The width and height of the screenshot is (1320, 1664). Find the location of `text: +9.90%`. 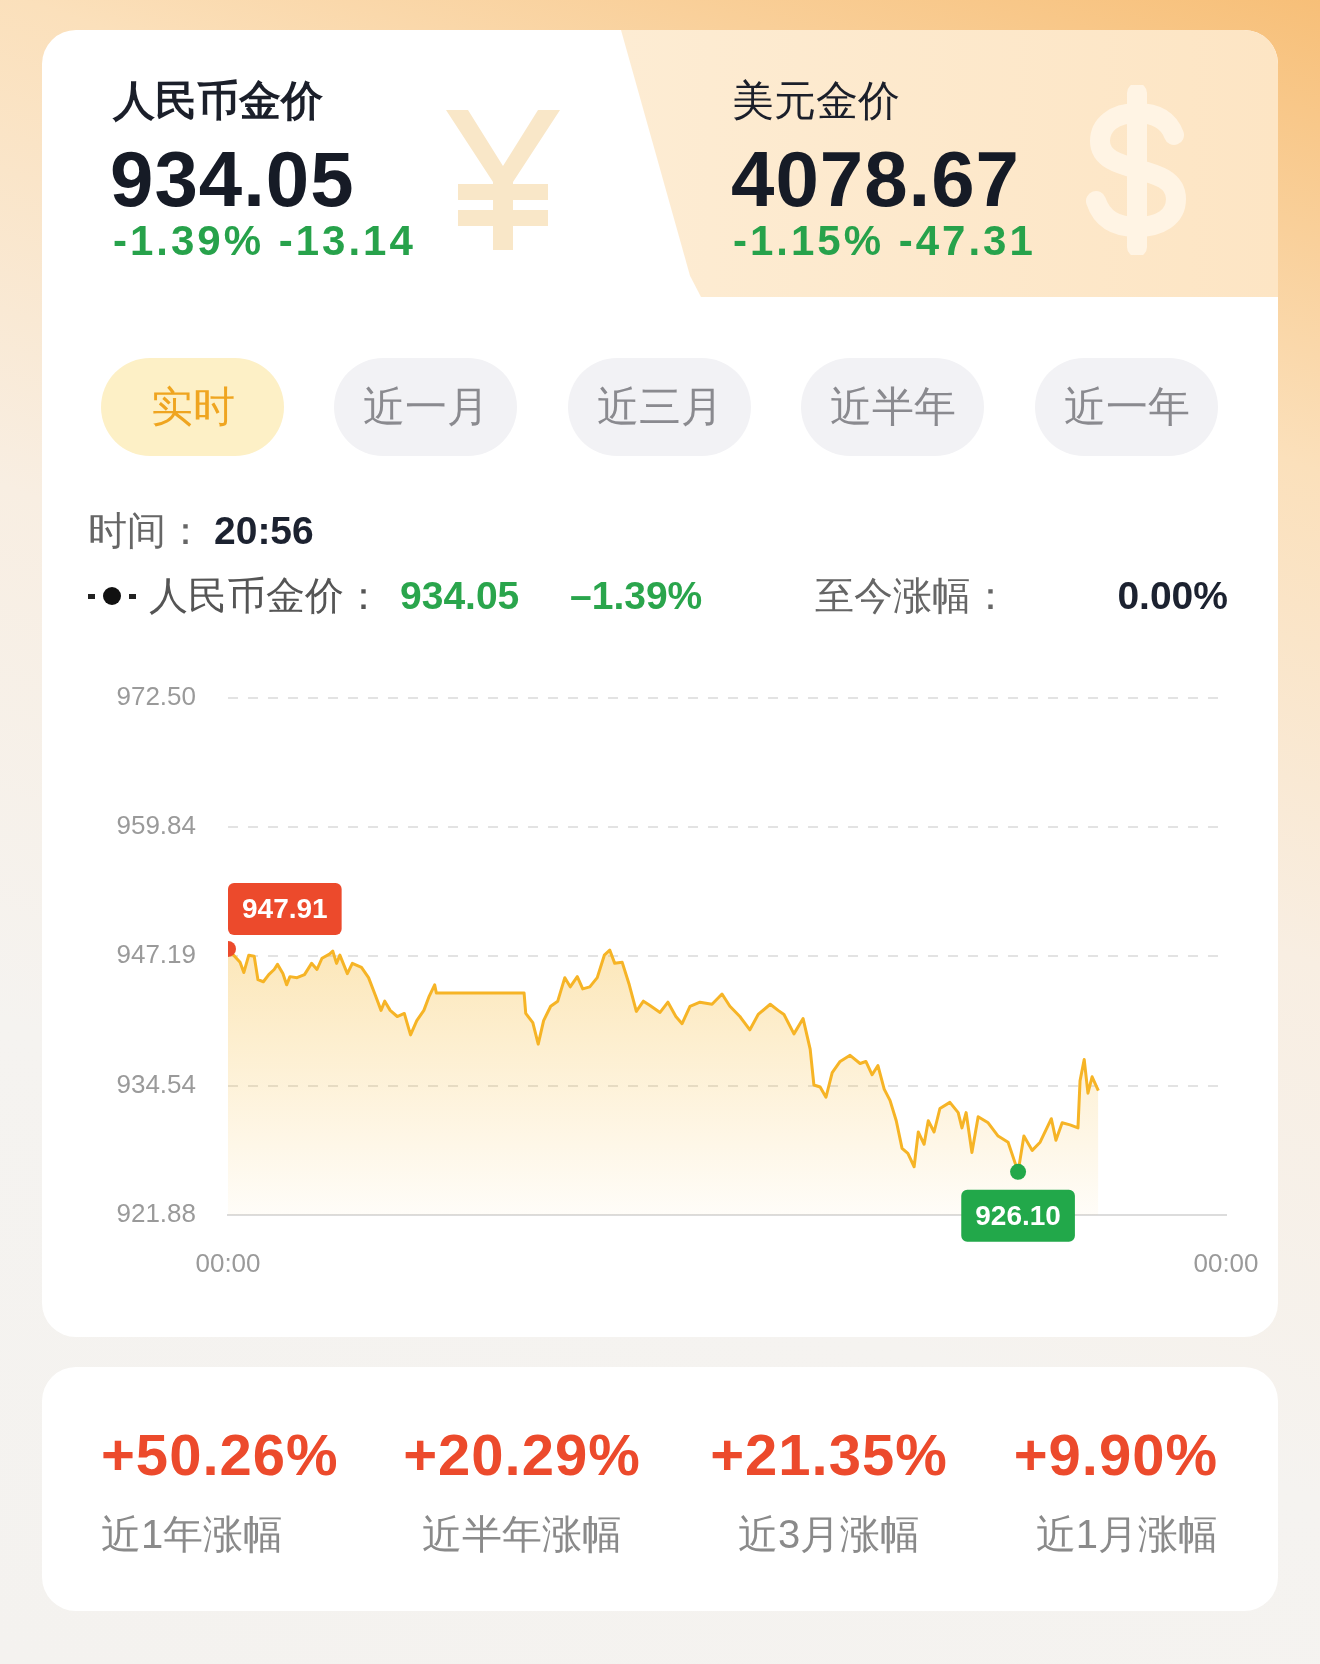

text: +9.90% is located at coordinates (1115, 1454).